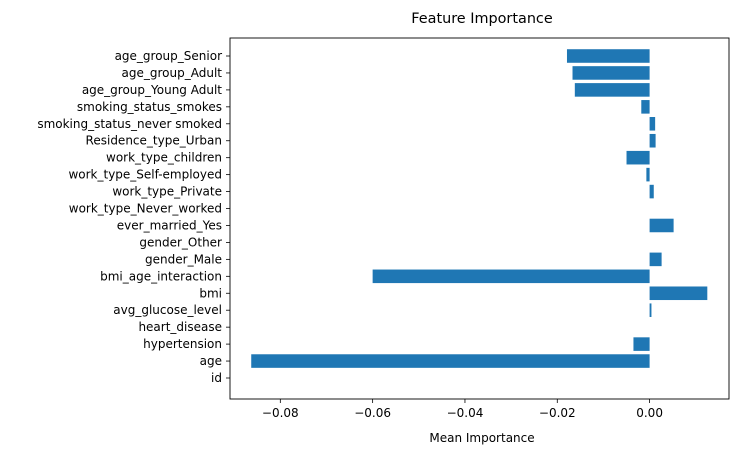 The height and width of the screenshot is (455, 739). What do you see at coordinates (650, 310) in the screenshot?
I see `bar-avg-glucose-level` at bounding box center [650, 310].